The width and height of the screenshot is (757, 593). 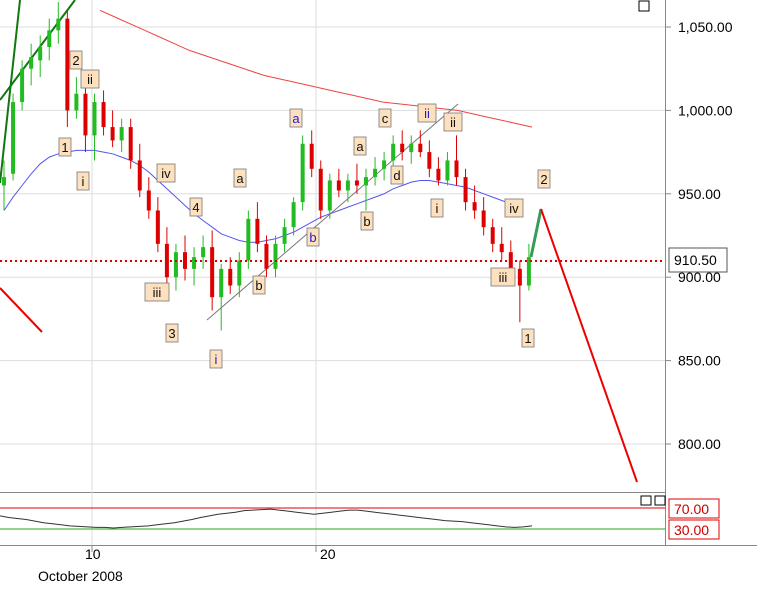 I want to click on wave-label: 2, so click(x=76, y=60).